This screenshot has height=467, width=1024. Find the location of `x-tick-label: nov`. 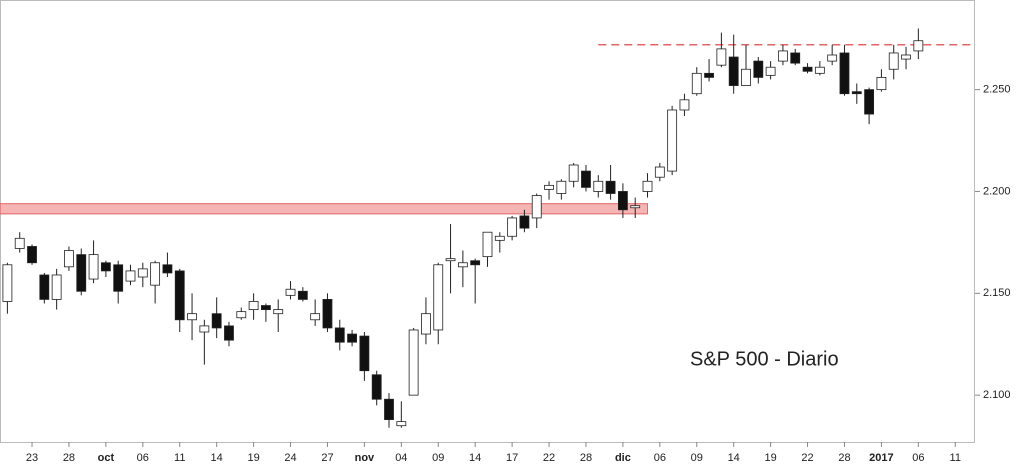

x-tick-label: nov is located at coordinates (365, 458).